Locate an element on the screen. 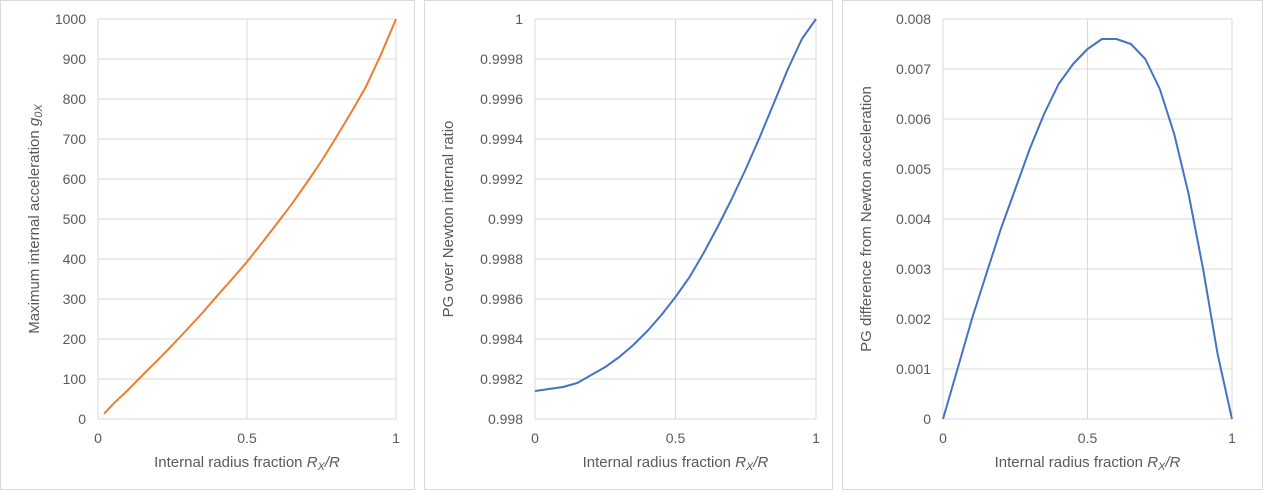 The height and width of the screenshot is (494, 1263). y-tick-label: 0.9992 is located at coordinates (501, 179).